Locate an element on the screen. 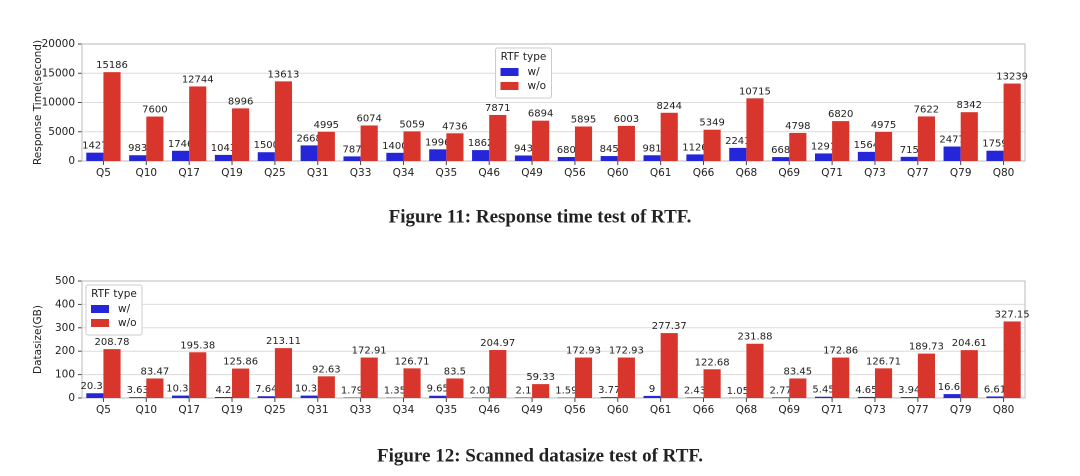 This screenshot has width=1080, height=476. y-tick-label: 20000 is located at coordinates (58, 44).